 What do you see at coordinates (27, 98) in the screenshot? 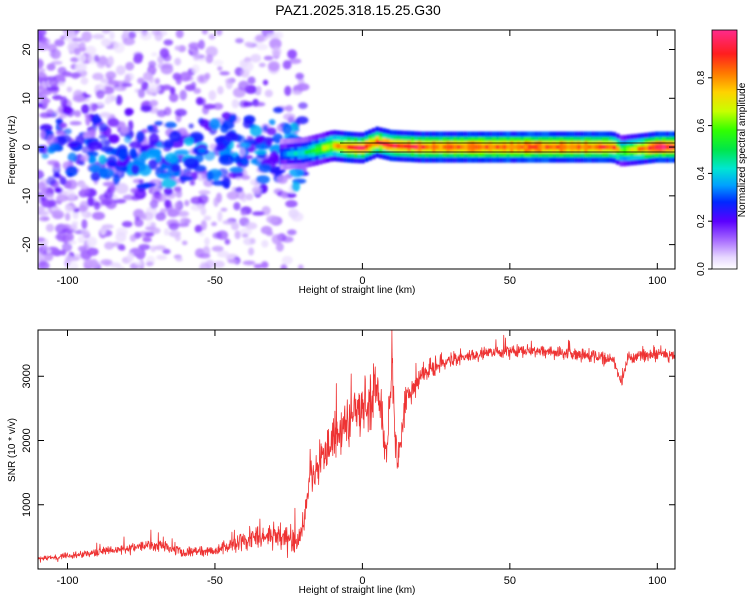
I see `y-tick-label: 10` at bounding box center [27, 98].